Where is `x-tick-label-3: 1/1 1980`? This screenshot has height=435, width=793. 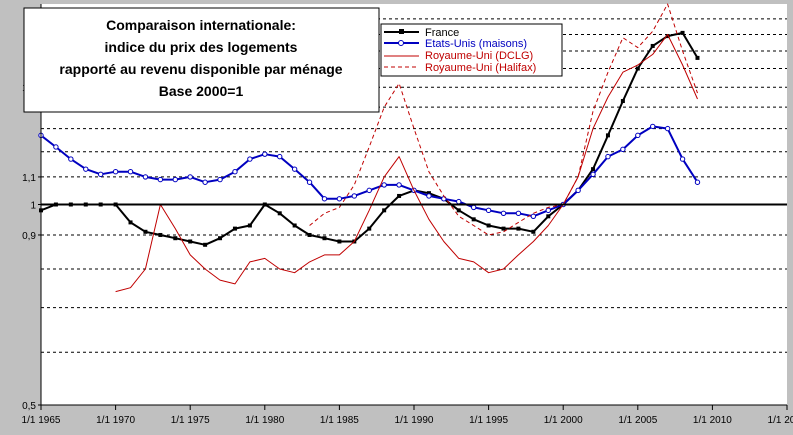 x-tick-label-3: 1/1 1980 is located at coordinates (264, 420).